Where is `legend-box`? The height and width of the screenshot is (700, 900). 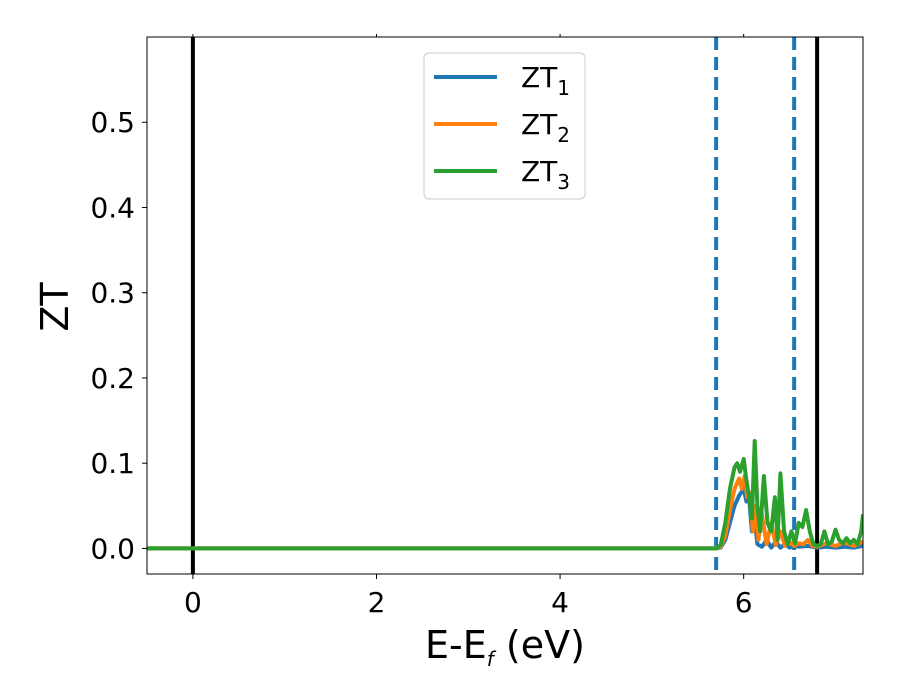
legend-box is located at coordinates (504, 126).